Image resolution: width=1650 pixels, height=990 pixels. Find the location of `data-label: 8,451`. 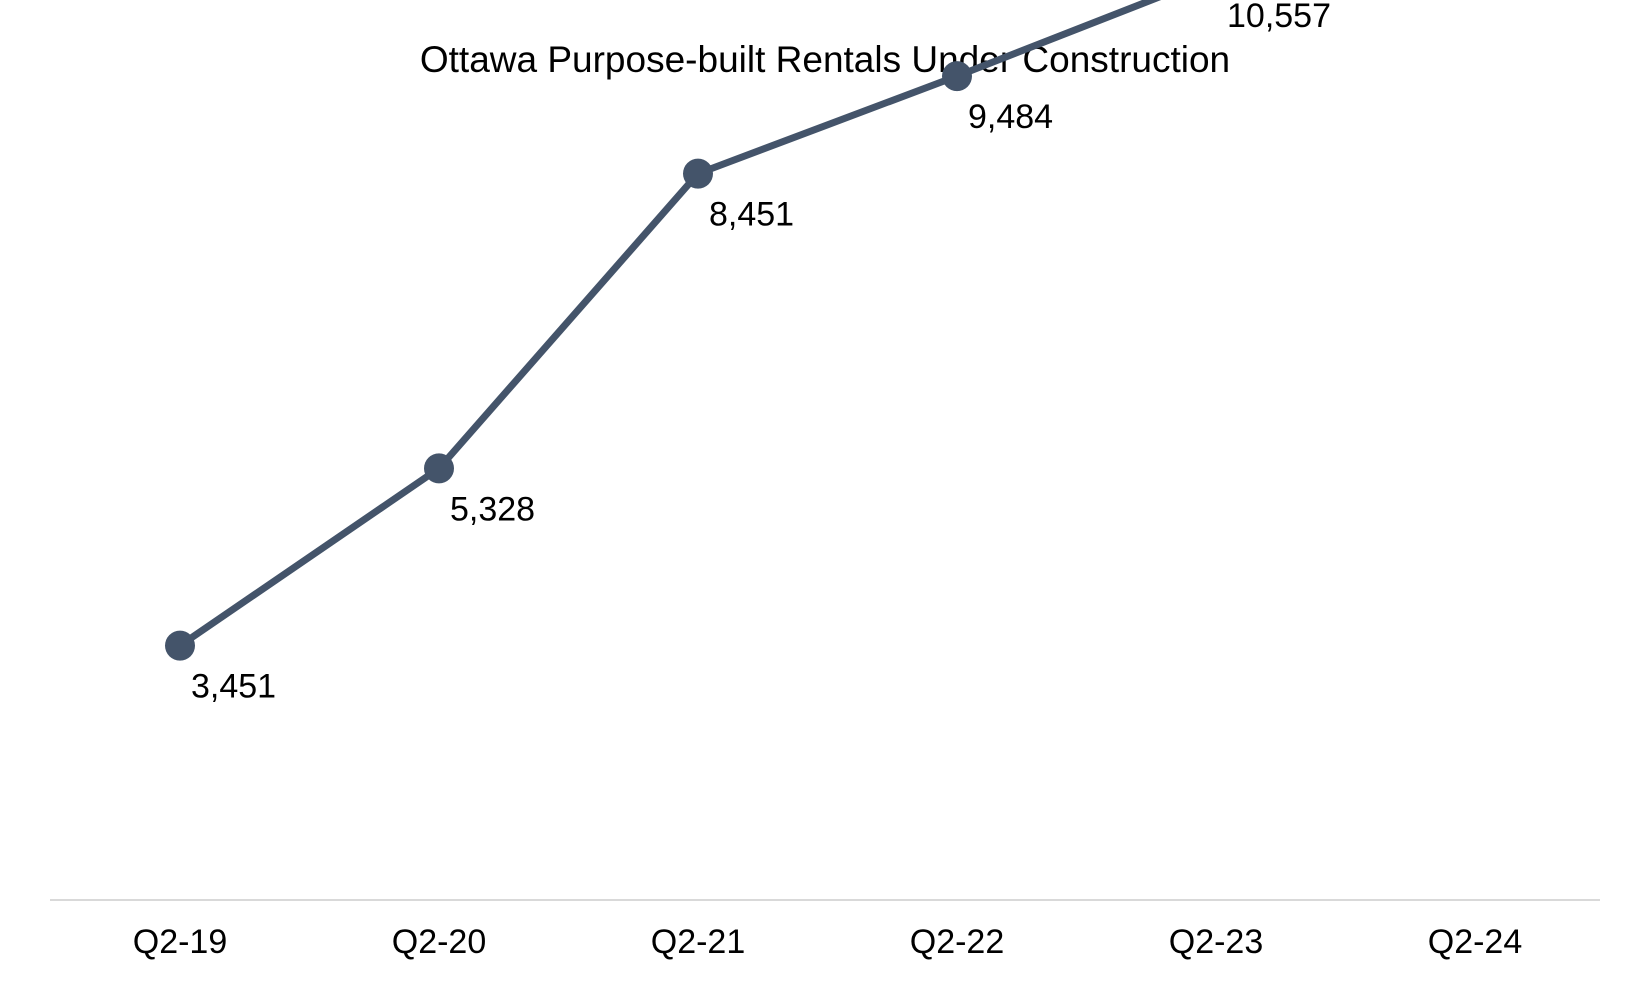

data-label: 8,451 is located at coordinates (751, 215).